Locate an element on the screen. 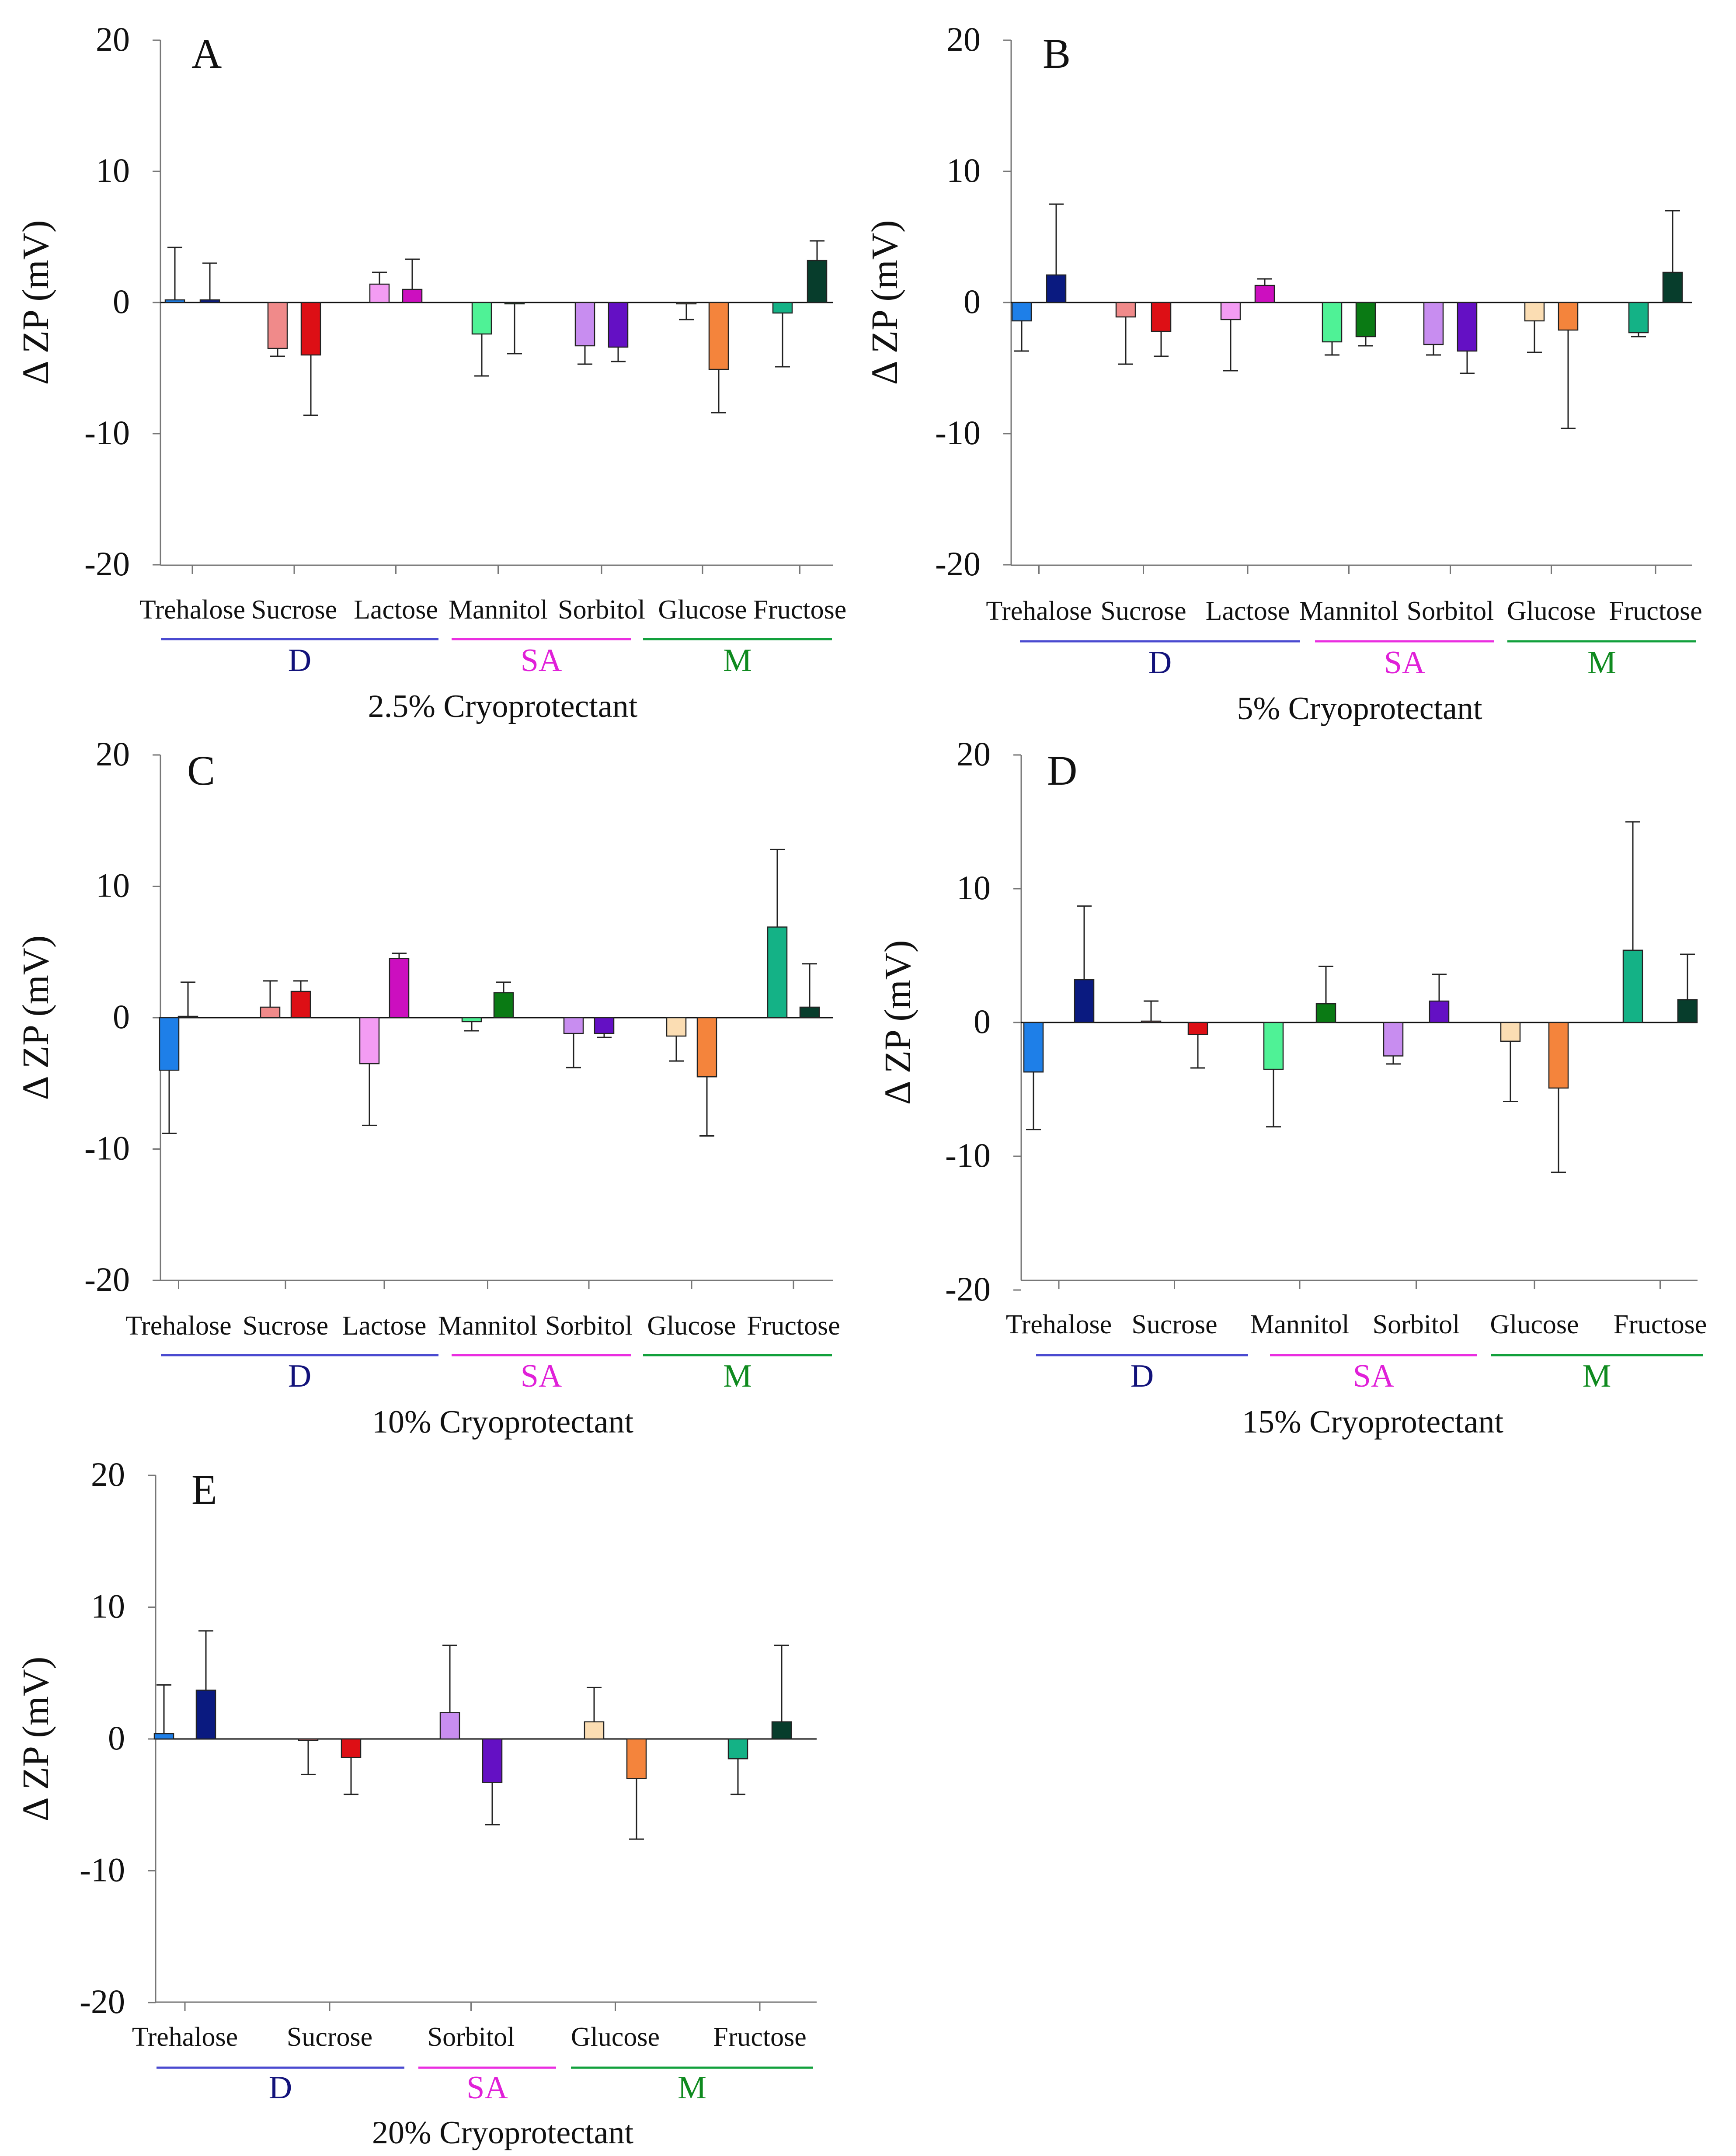 The width and height of the screenshot is (1736, 2156). group-label-d: D is located at coordinates (299, 660).